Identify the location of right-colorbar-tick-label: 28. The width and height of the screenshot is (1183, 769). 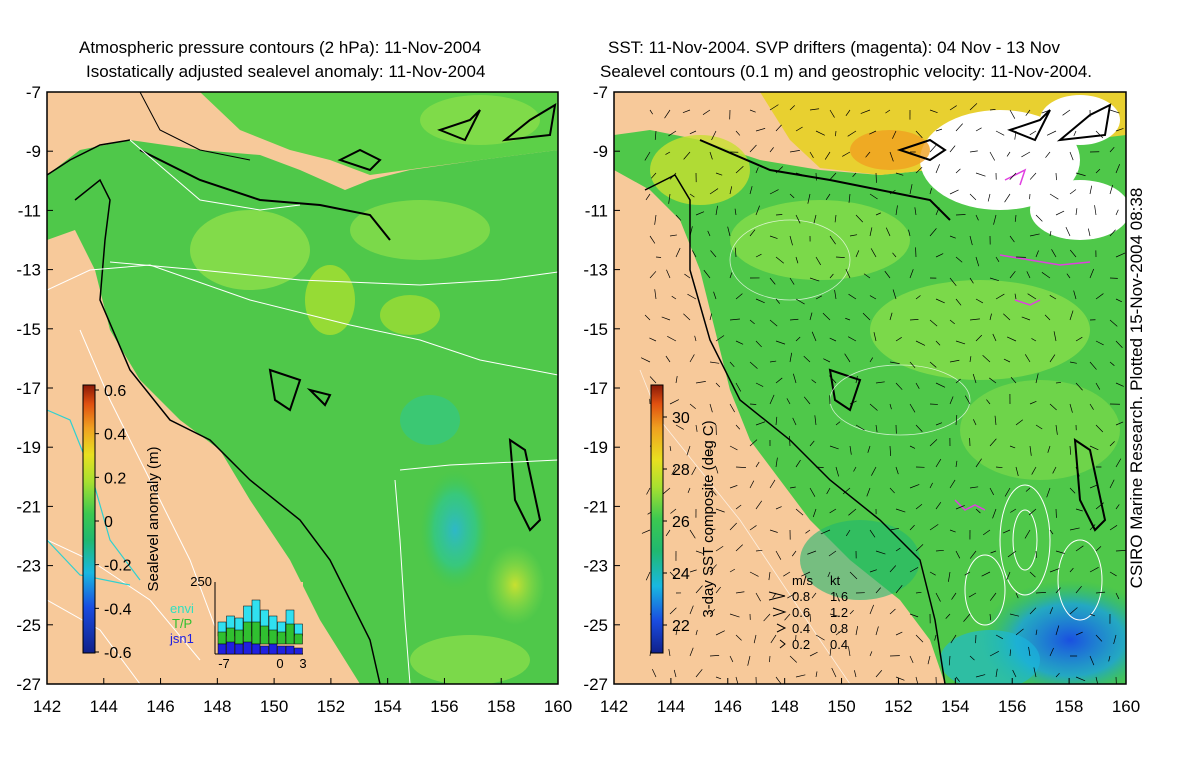
(681, 470).